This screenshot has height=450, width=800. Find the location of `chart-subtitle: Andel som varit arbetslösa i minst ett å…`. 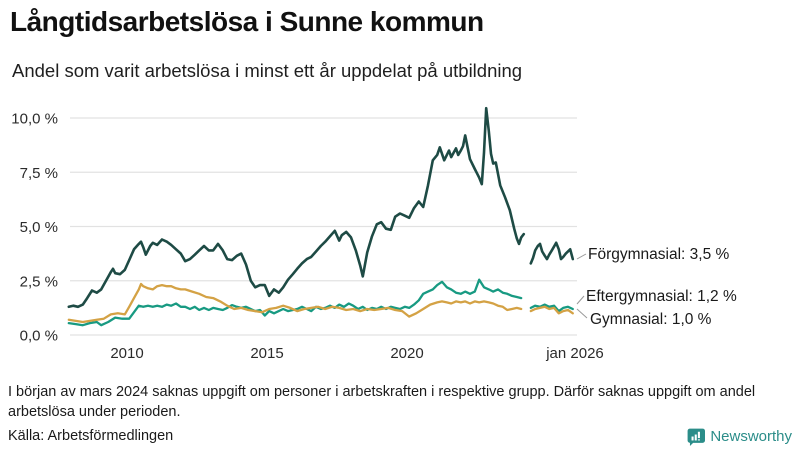

chart-subtitle: Andel som varit arbetslösa i minst ett å… is located at coordinates (267, 70).